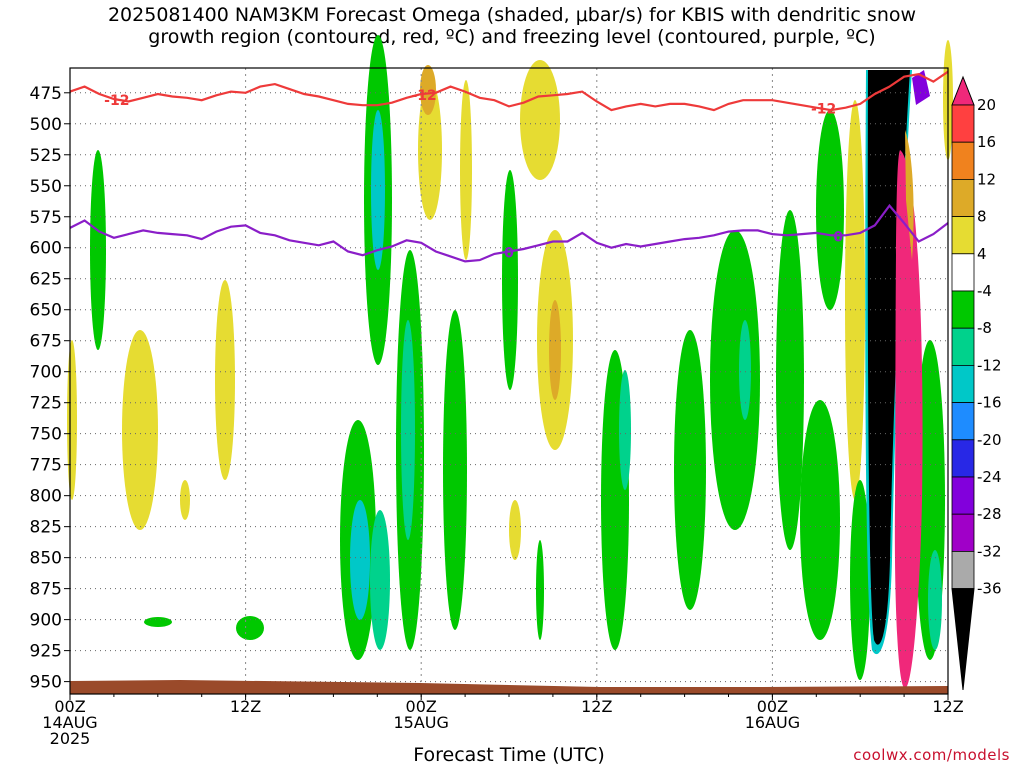  I want to click on x-tick-label: 14AUG, so click(69, 722).